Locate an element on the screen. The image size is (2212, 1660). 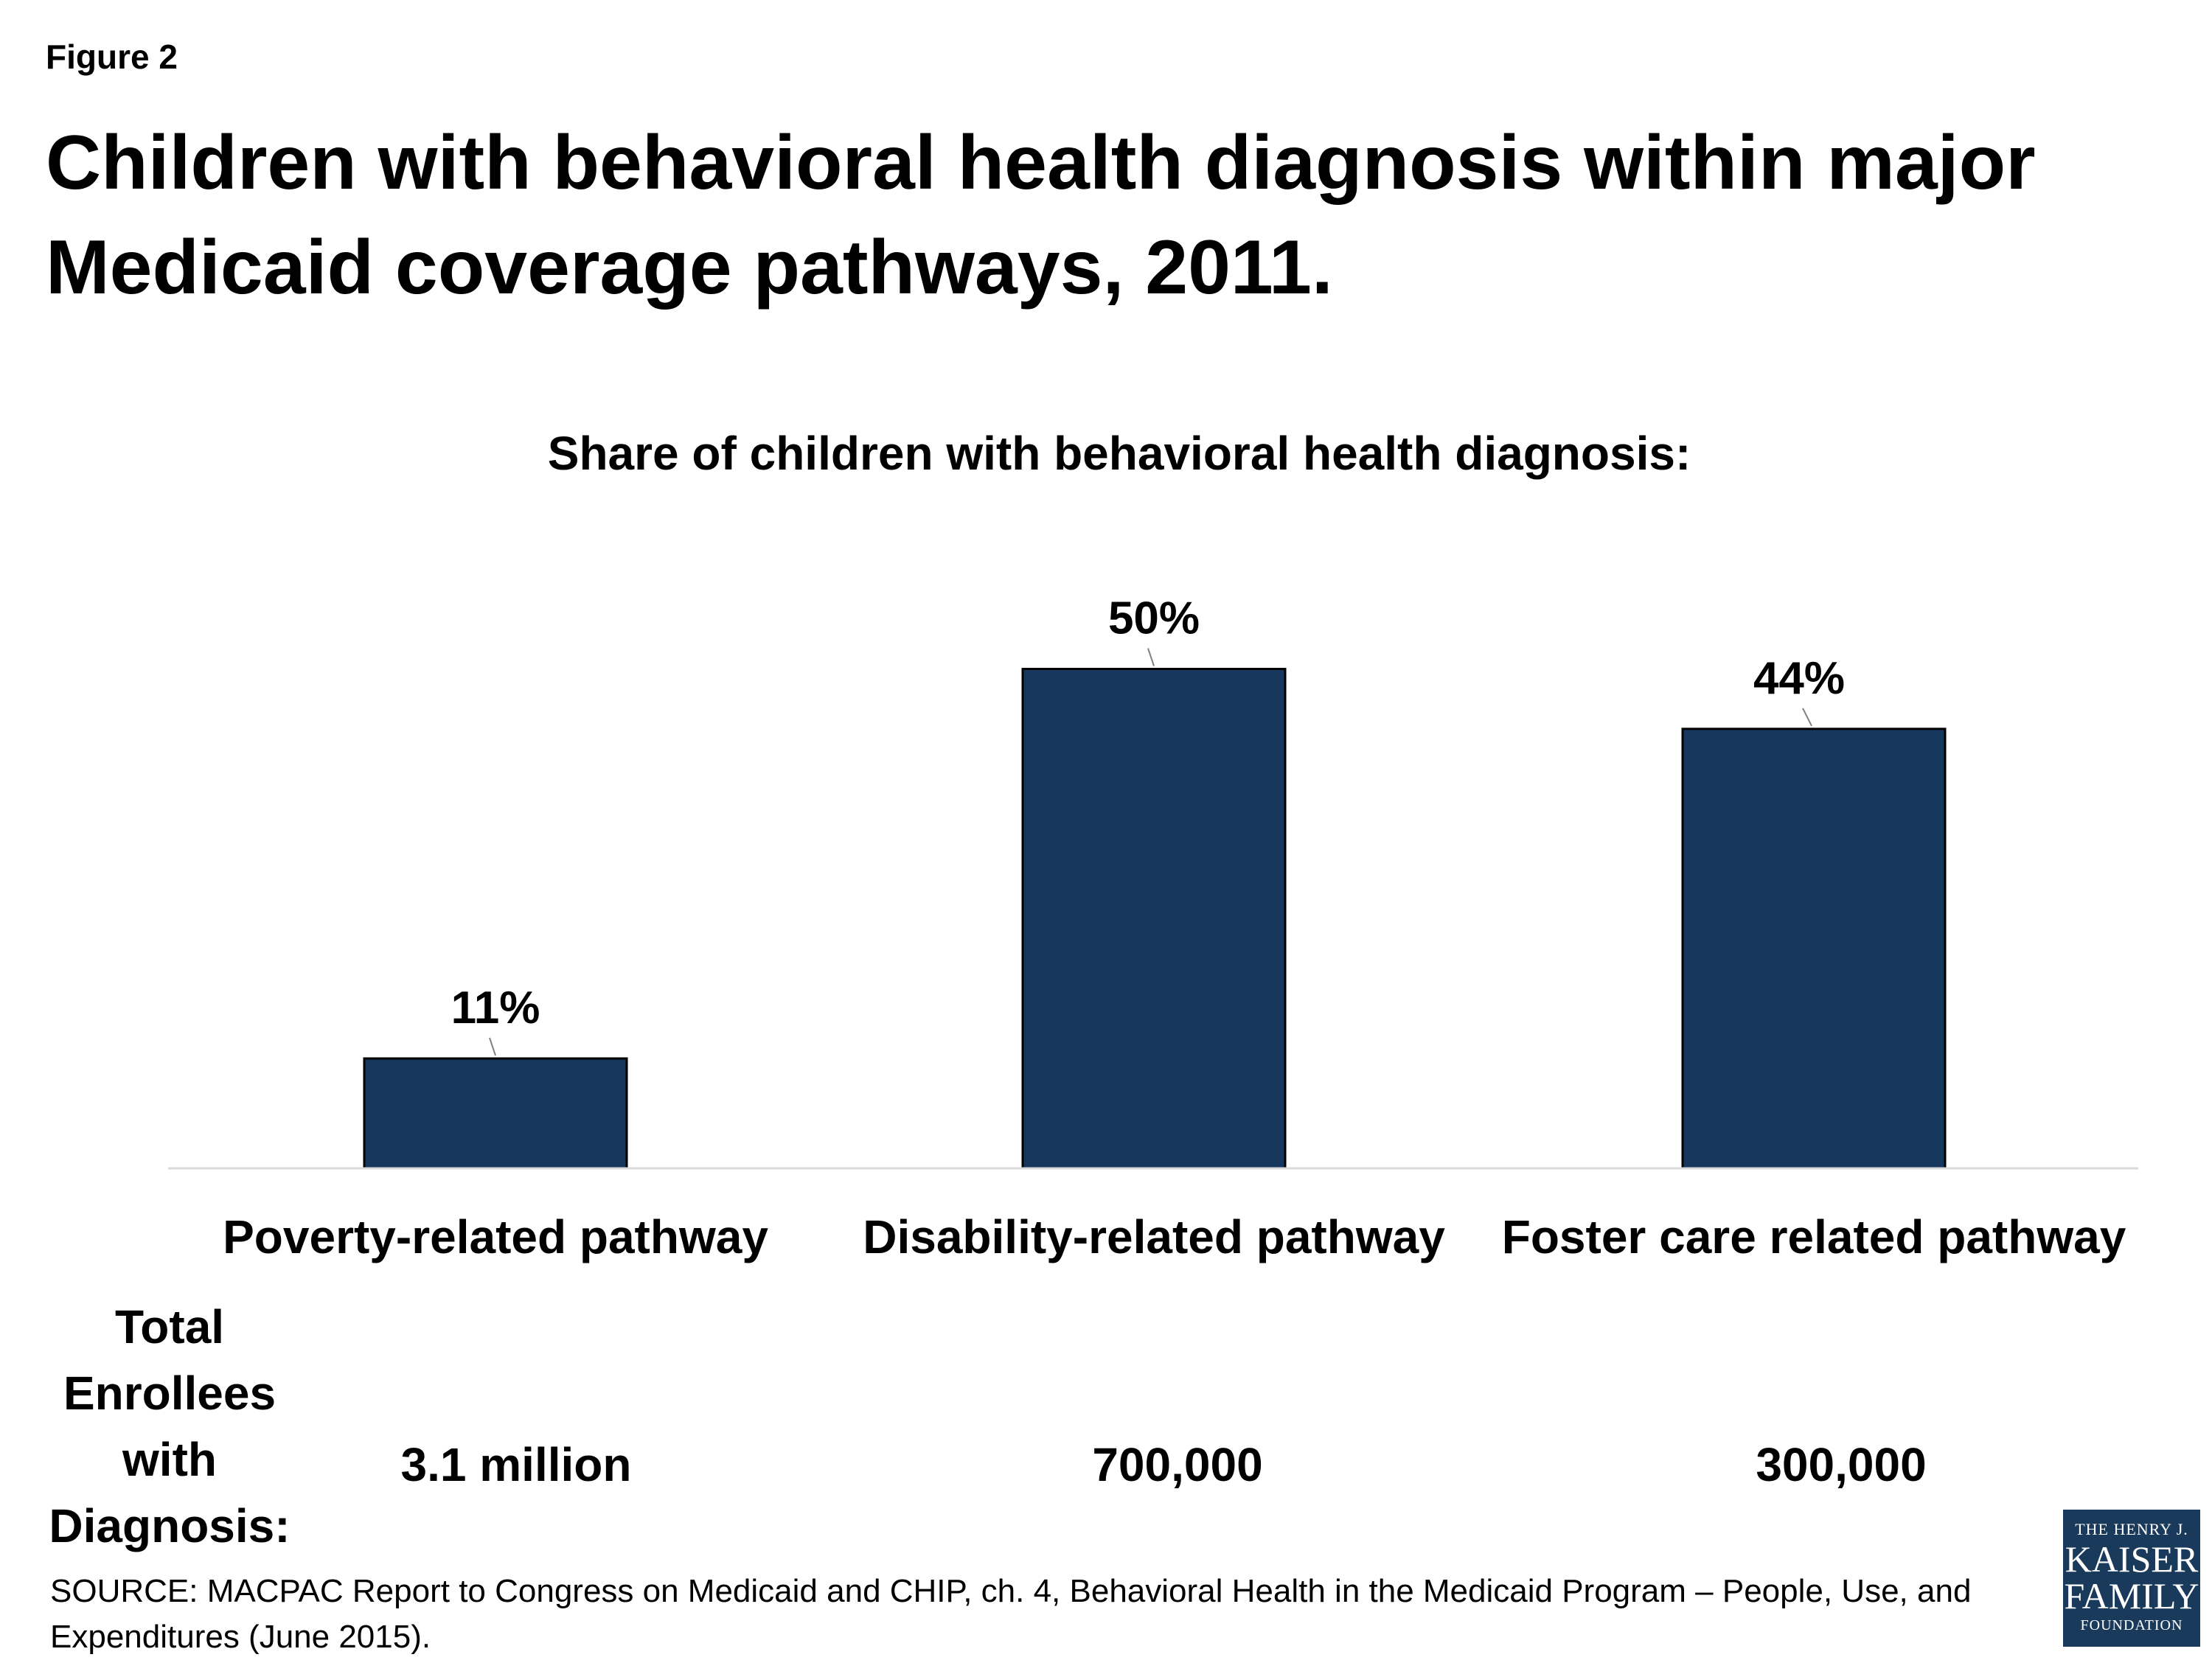
kff-logo: THE HENRY J. KAISER FAMILY FOUNDATION is located at coordinates (2131, 1578).